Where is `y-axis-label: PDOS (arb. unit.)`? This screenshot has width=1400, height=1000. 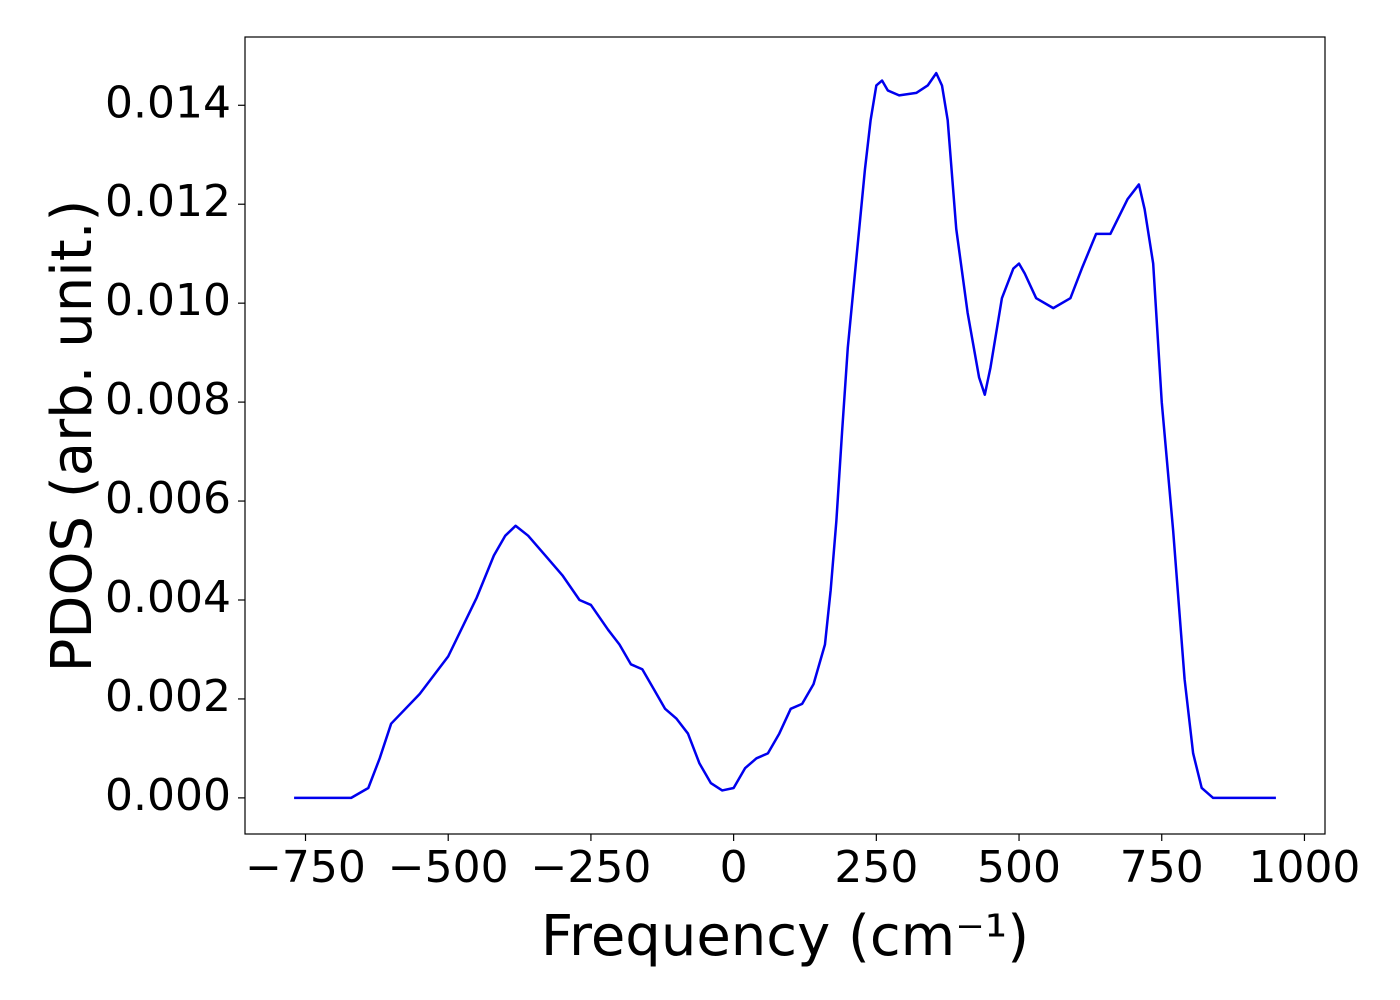 y-axis-label: PDOS (arb. unit.) is located at coordinates (72, 436).